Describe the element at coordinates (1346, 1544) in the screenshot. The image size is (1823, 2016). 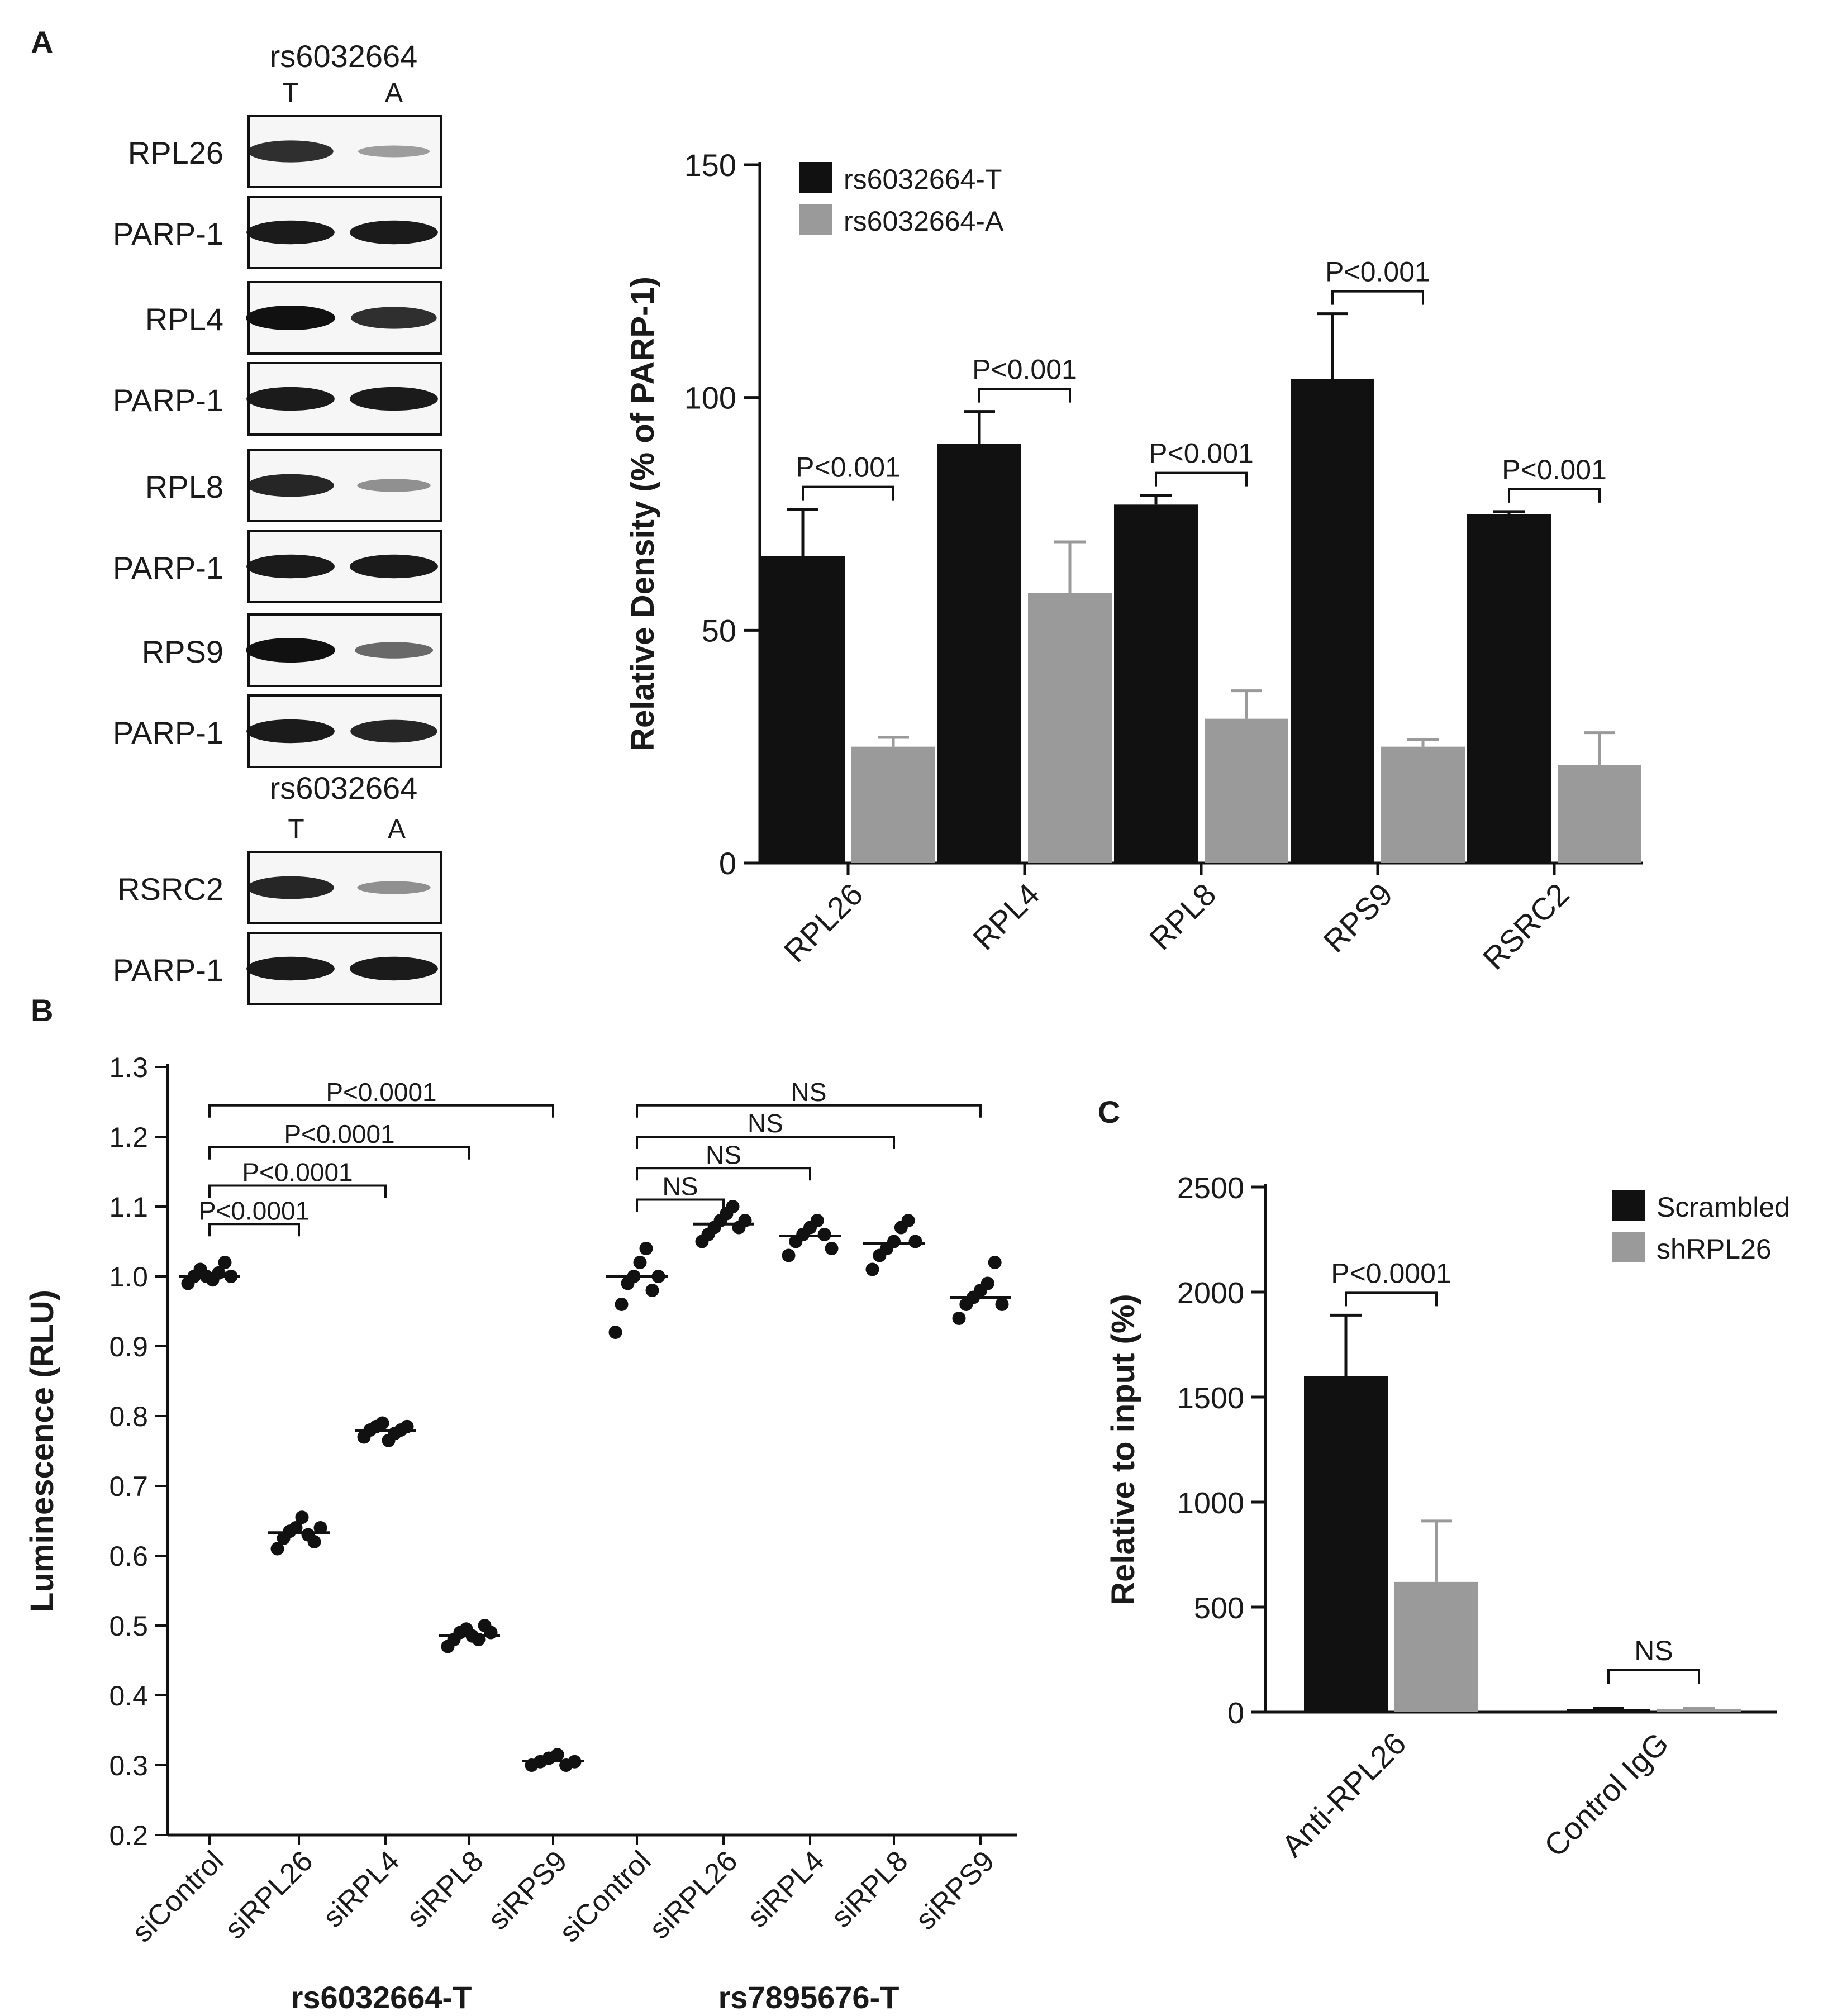
I see `bar-scrambled-anti-rpl26` at that location.